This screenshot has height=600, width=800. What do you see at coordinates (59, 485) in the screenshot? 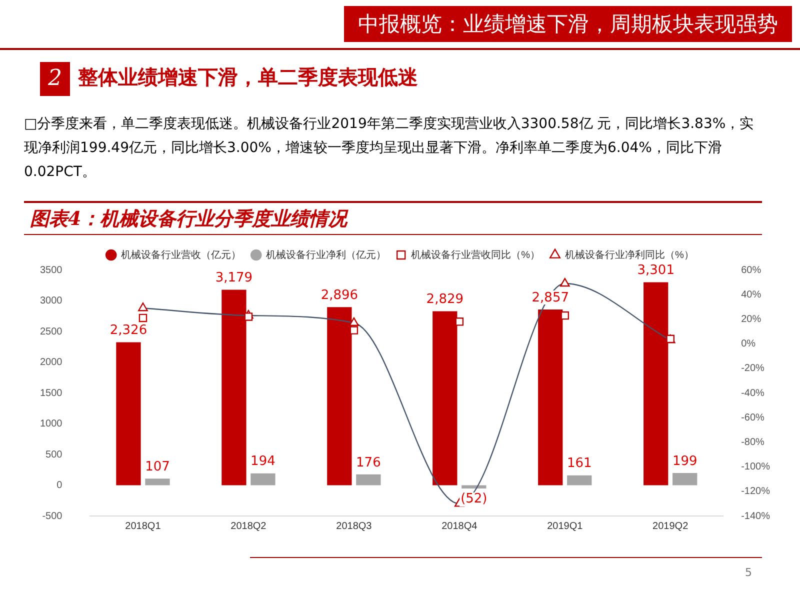
I see `y-tick-label: 0` at bounding box center [59, 485].